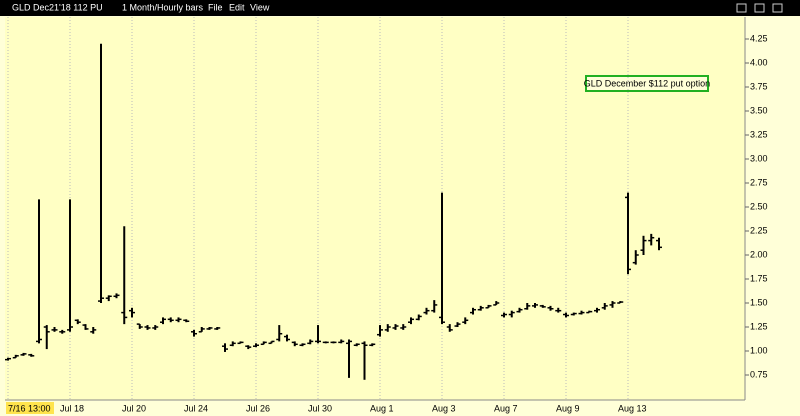 This screenshot has height=416, width=800. Describe the element at coordinates (260, 7) in the screenshot. I see `menu: View` at that location.